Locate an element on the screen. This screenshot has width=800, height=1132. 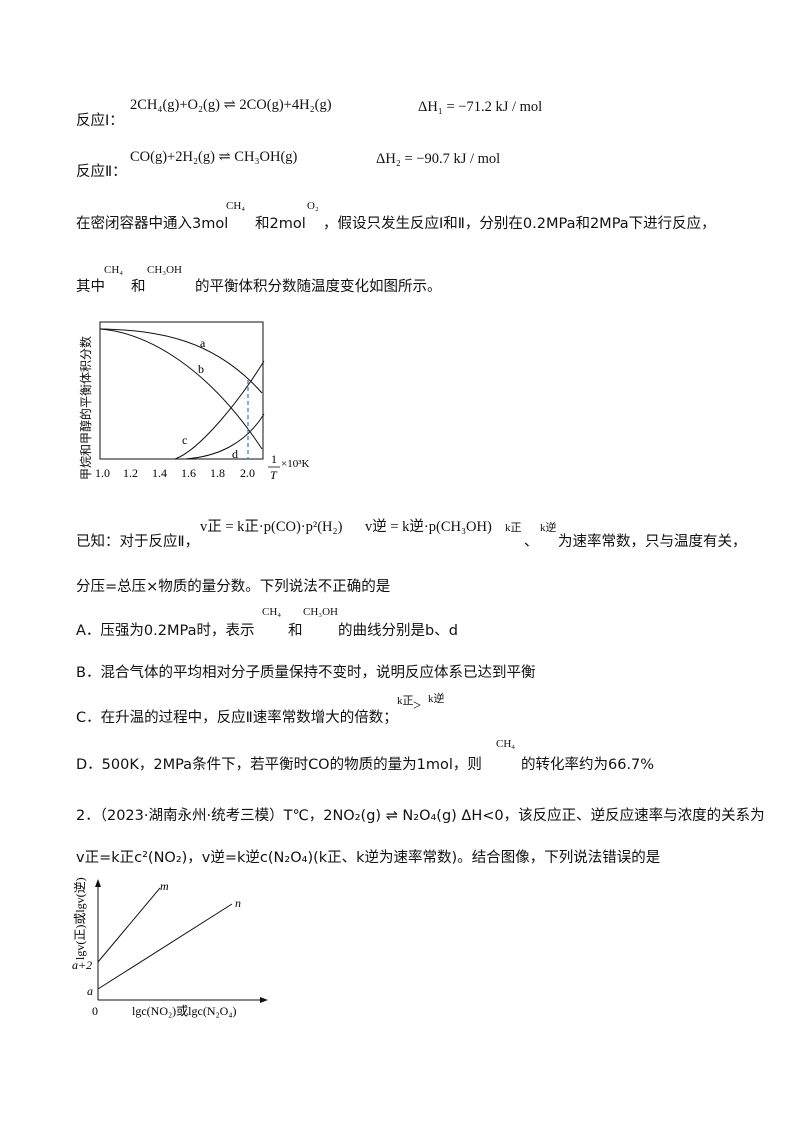
tick-label-1-2: 1.2 is located at coordinates (130, 473).